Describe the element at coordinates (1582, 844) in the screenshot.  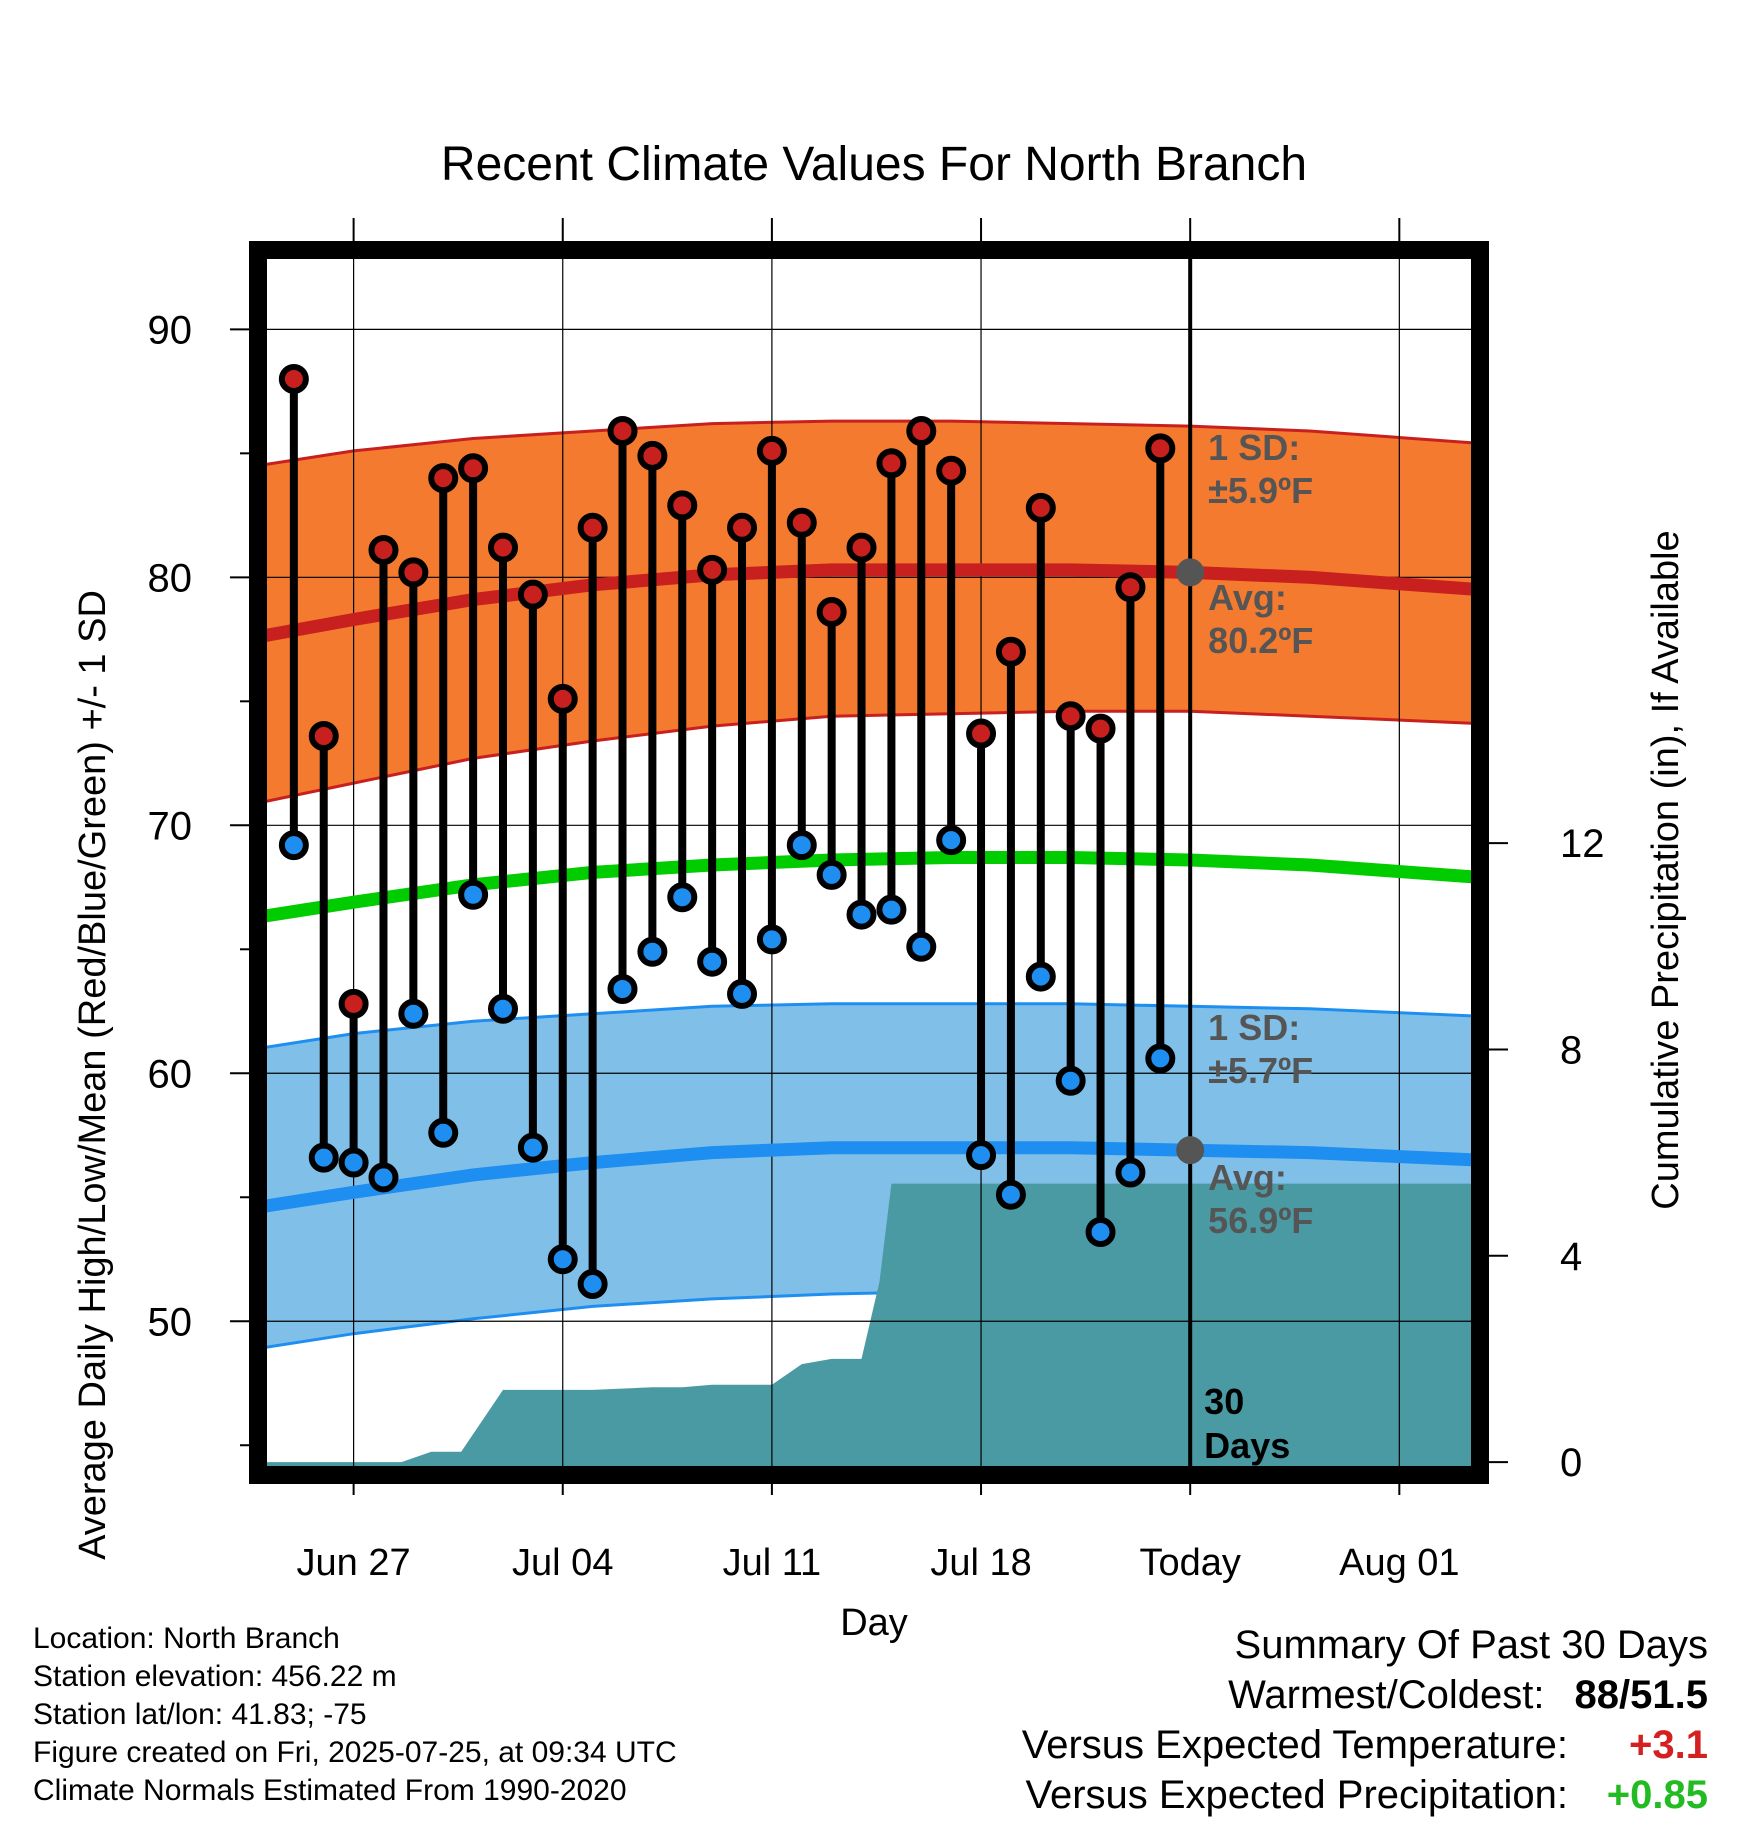
I see `y-tick-label-right: 12` at that location.